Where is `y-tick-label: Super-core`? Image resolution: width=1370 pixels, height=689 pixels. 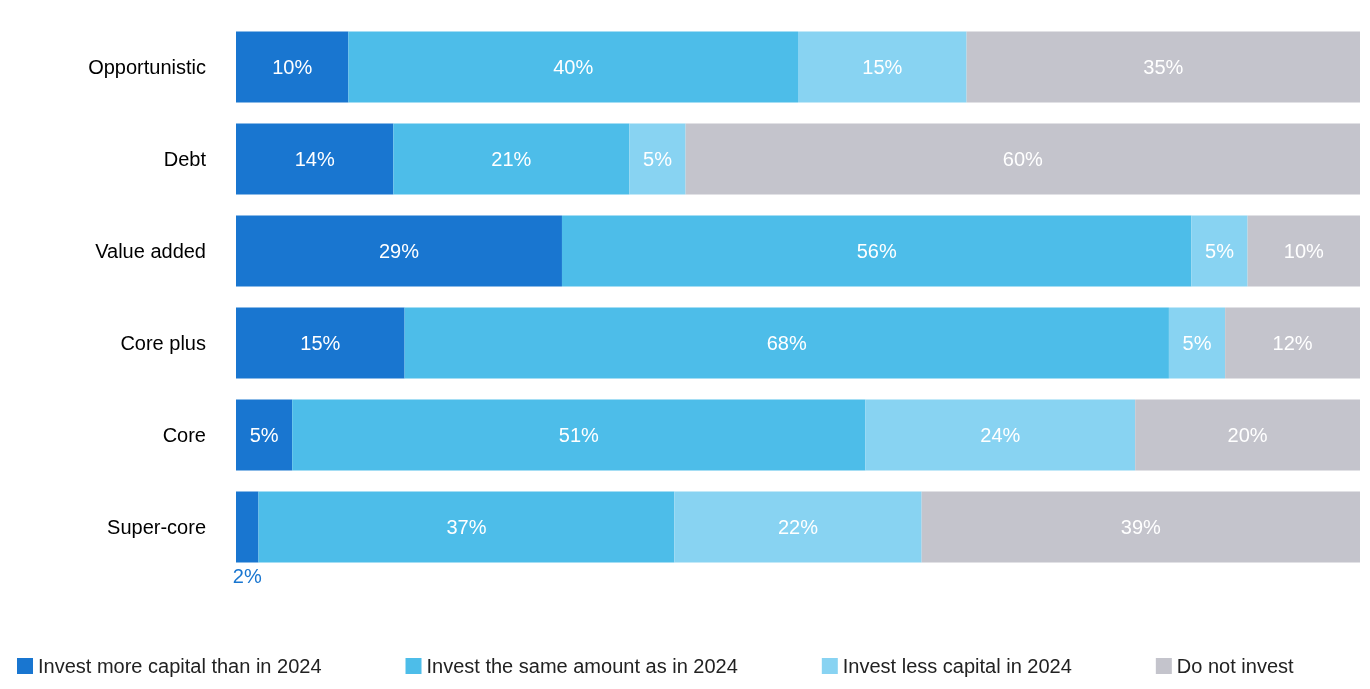 y-tick-label: Super-core is located at coordinates (156, 527).